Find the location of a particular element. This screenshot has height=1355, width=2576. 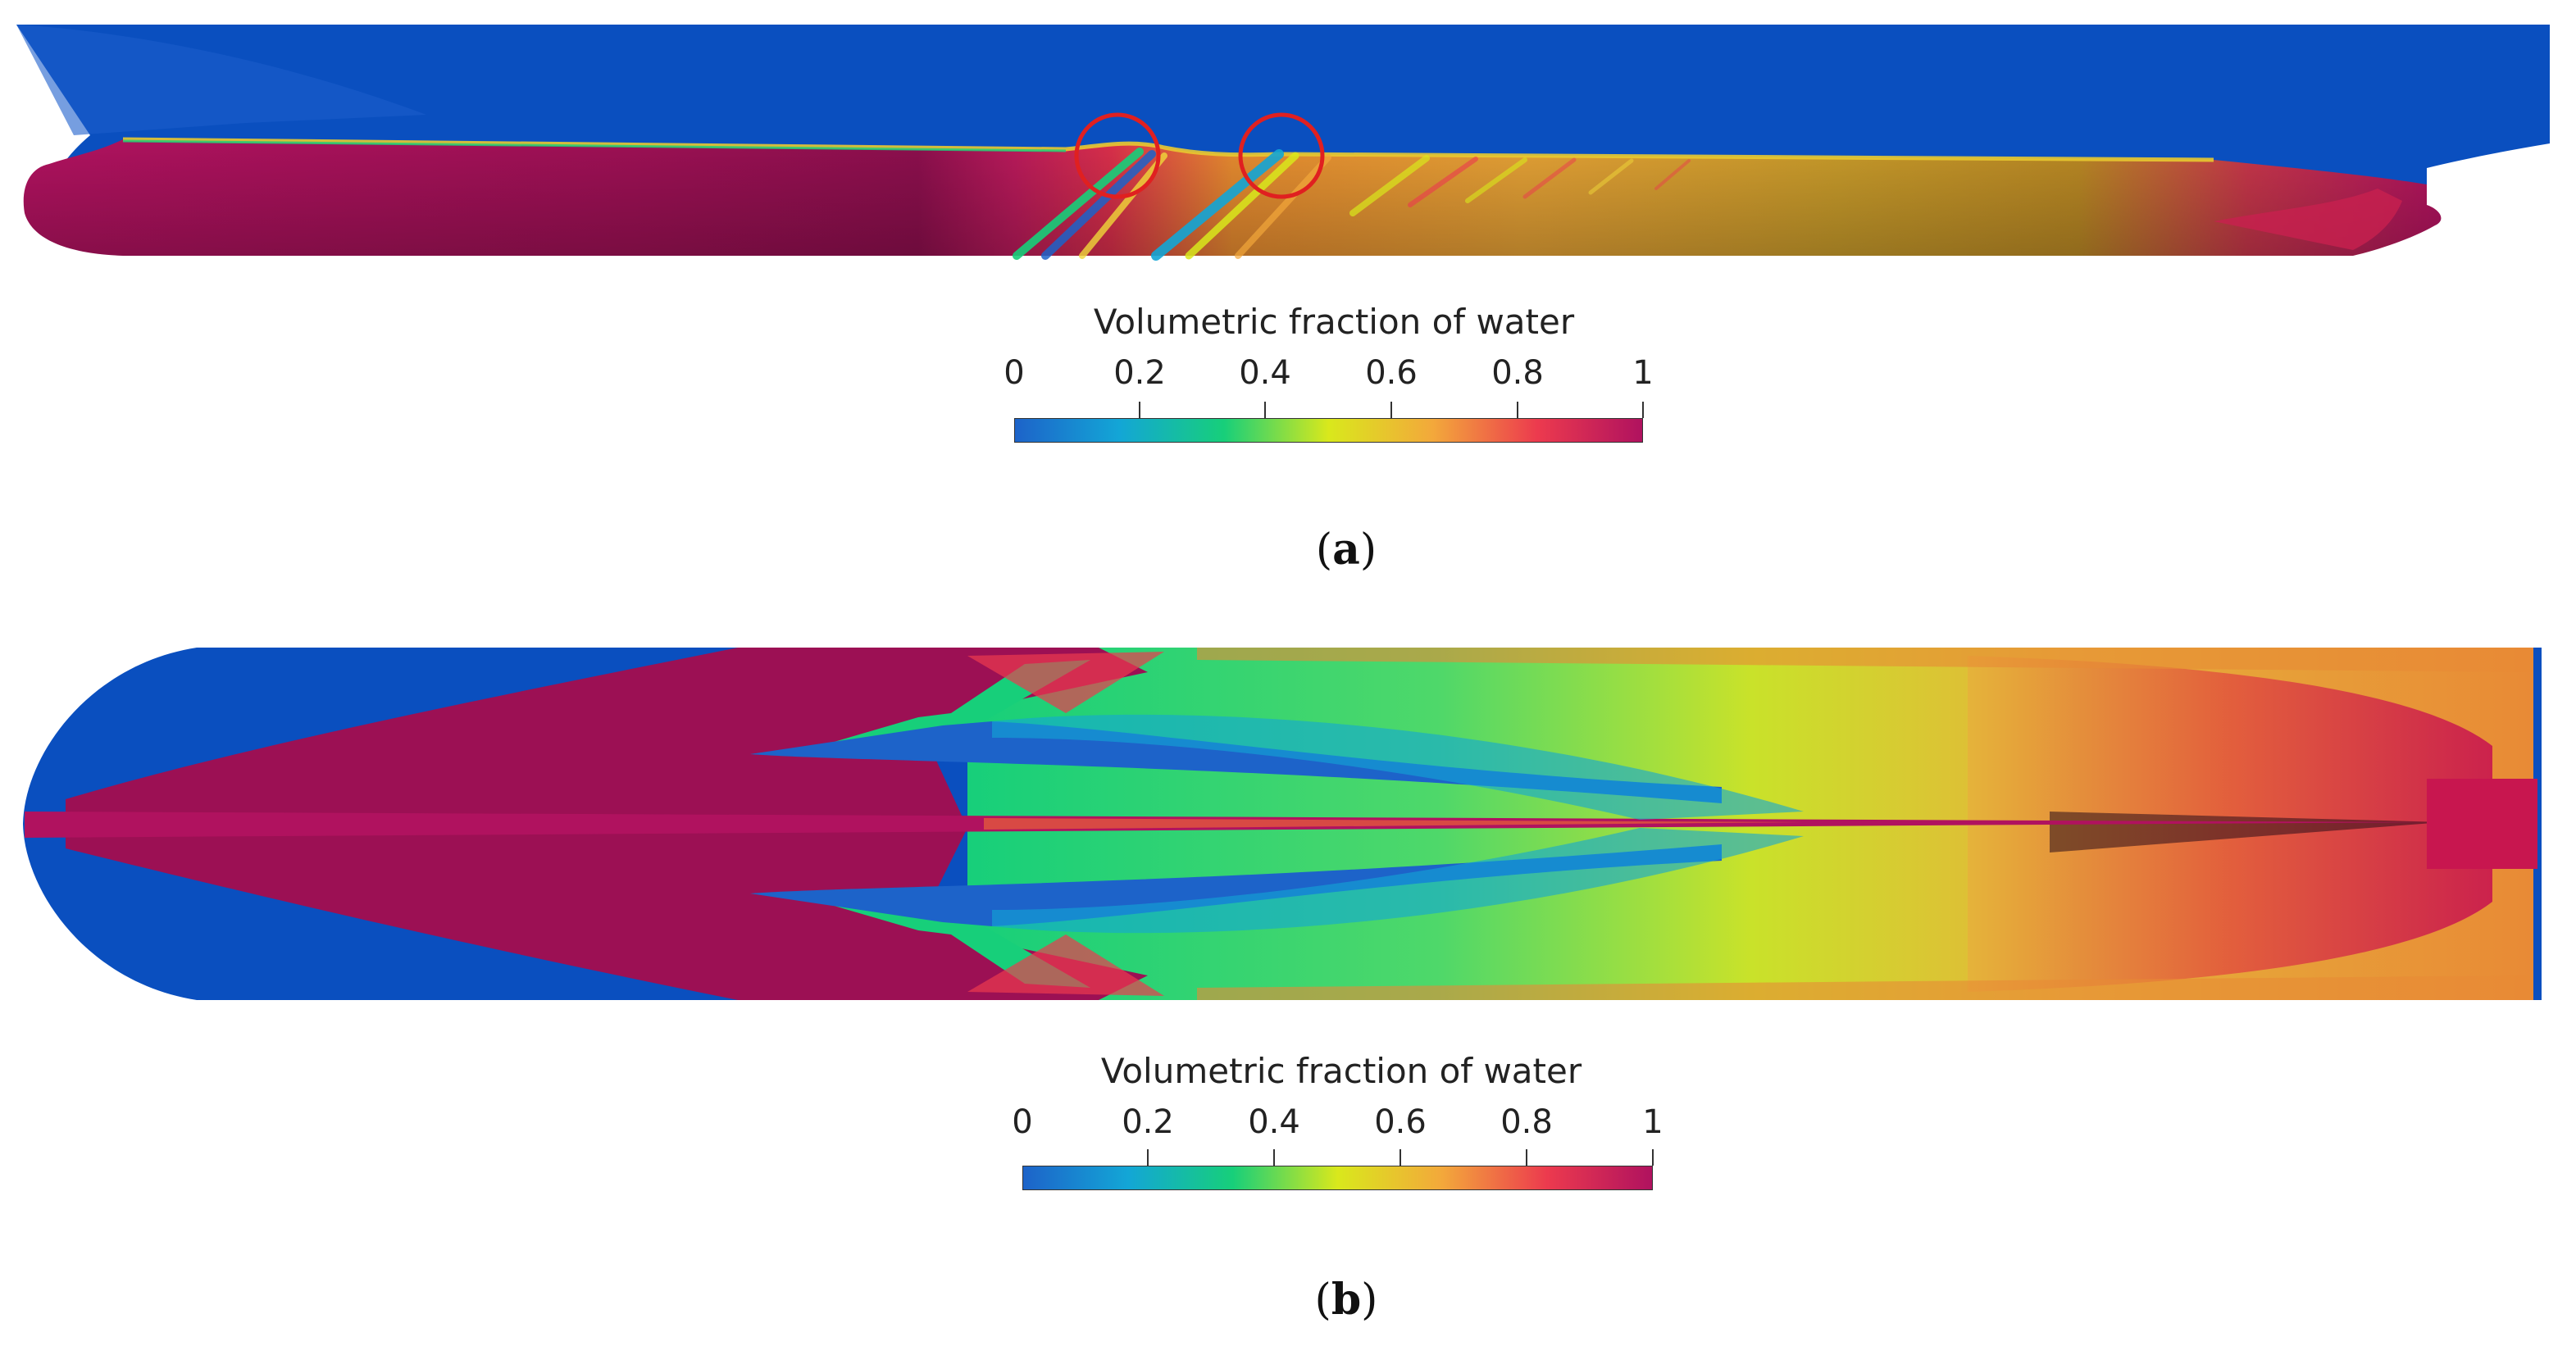

panel-label-b: (b) is located at coordinates (1346, 1300).